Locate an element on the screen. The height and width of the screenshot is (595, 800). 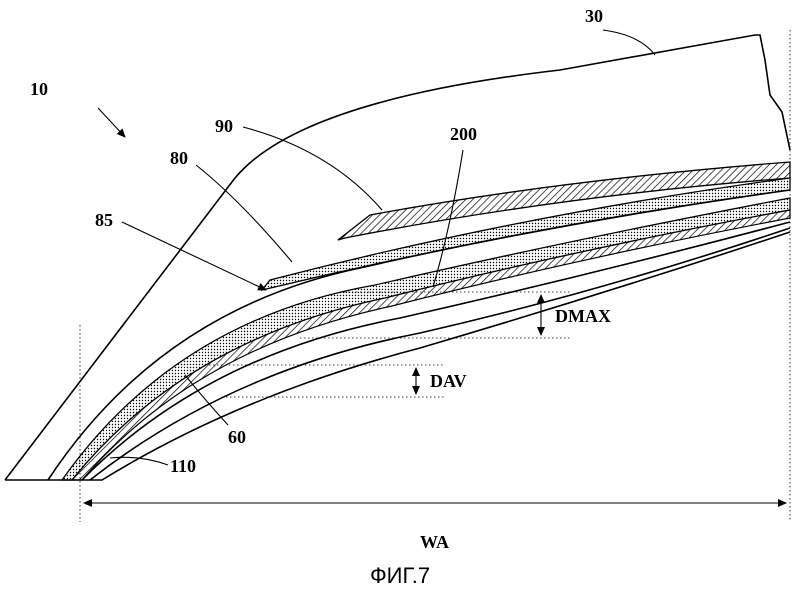
label-85: 85 is located at coordinates (104, 220).